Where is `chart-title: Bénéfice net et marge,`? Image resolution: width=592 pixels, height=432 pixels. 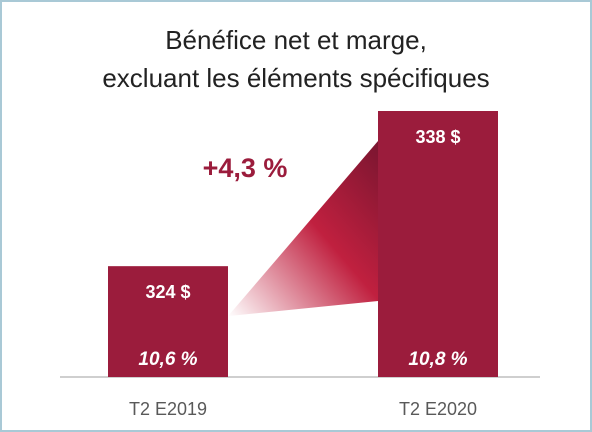
chart-title: Bénéfice net et marge, is located at coordinates (296, 40).